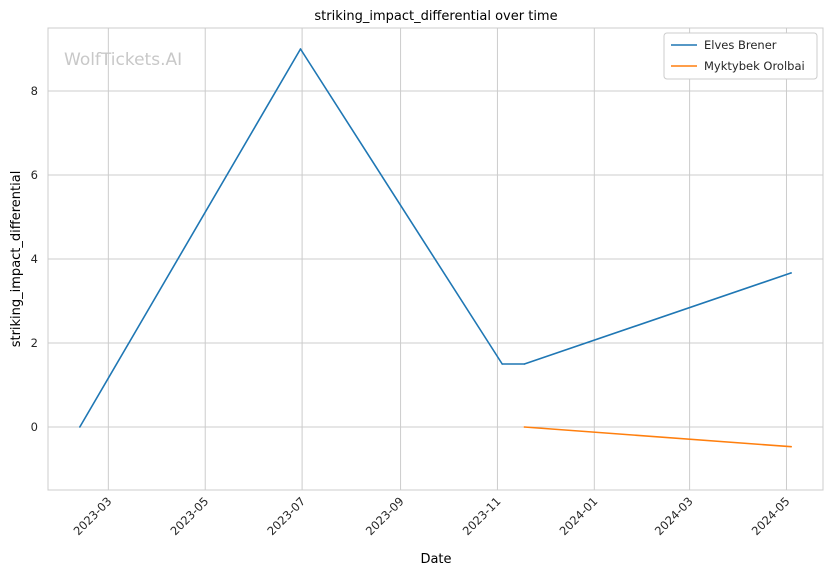 This screenshot has height=575, width=832. What do you see at coordinates (34, 343) in the screenshot?
I see `y-tick-label: 2` at bounding box center [34, 343].